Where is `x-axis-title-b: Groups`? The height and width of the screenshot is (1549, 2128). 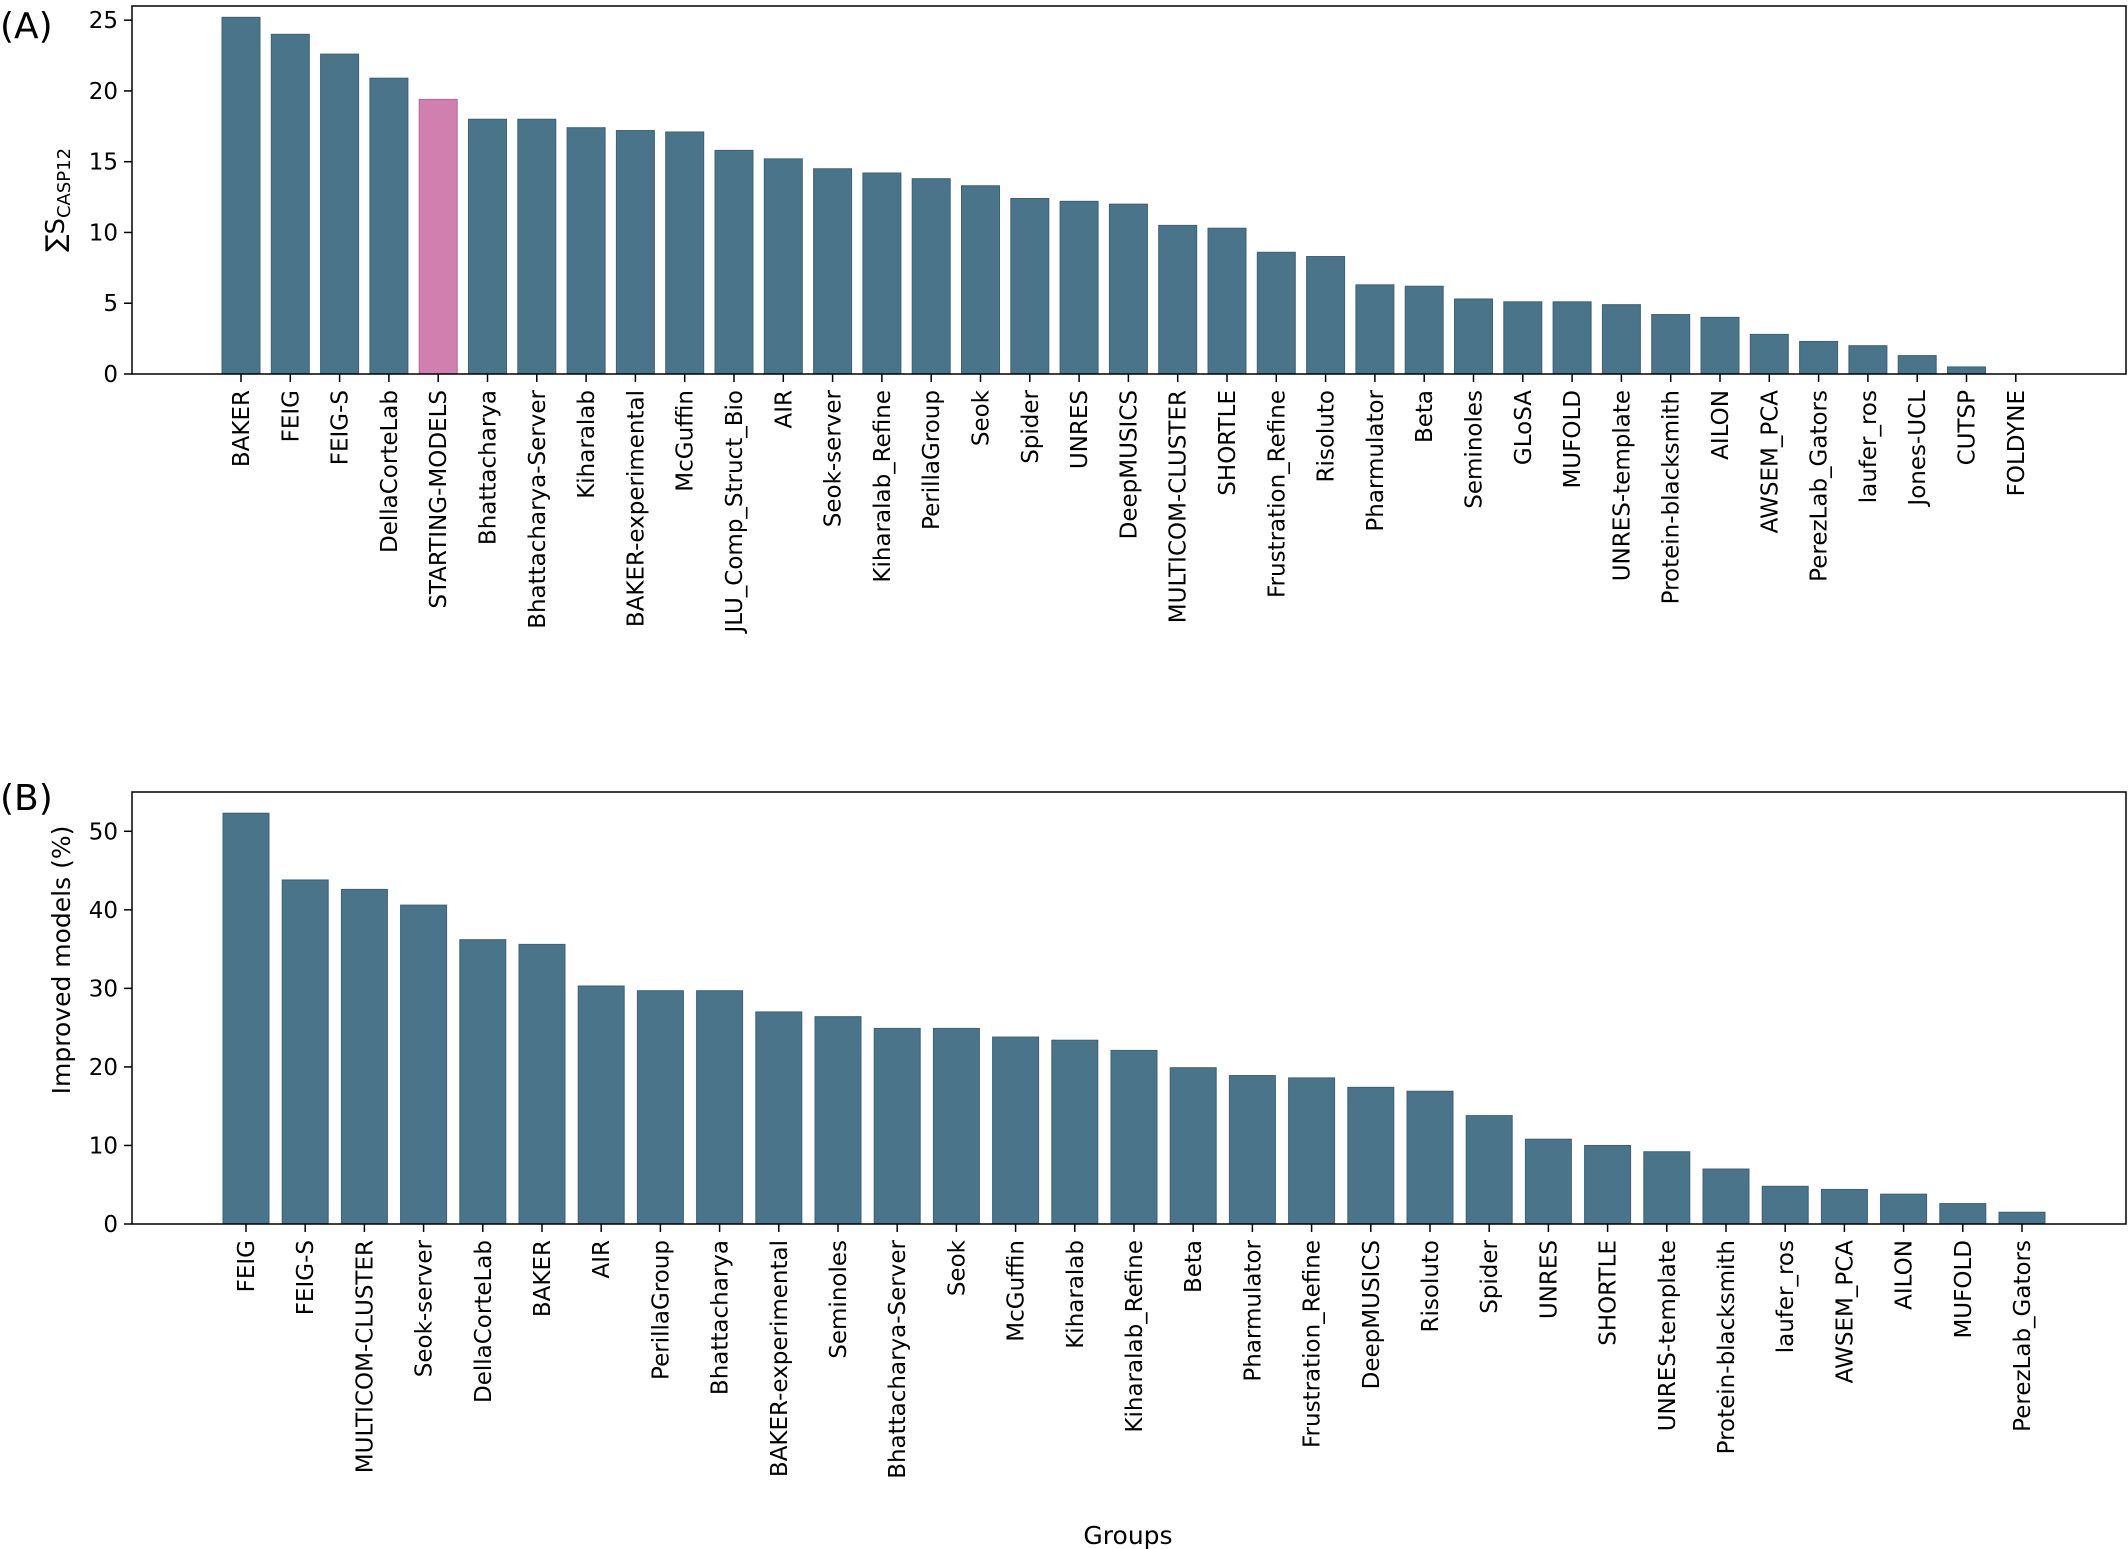
x-axis-title-b: Groups is located at coordinates (1127, 1535).